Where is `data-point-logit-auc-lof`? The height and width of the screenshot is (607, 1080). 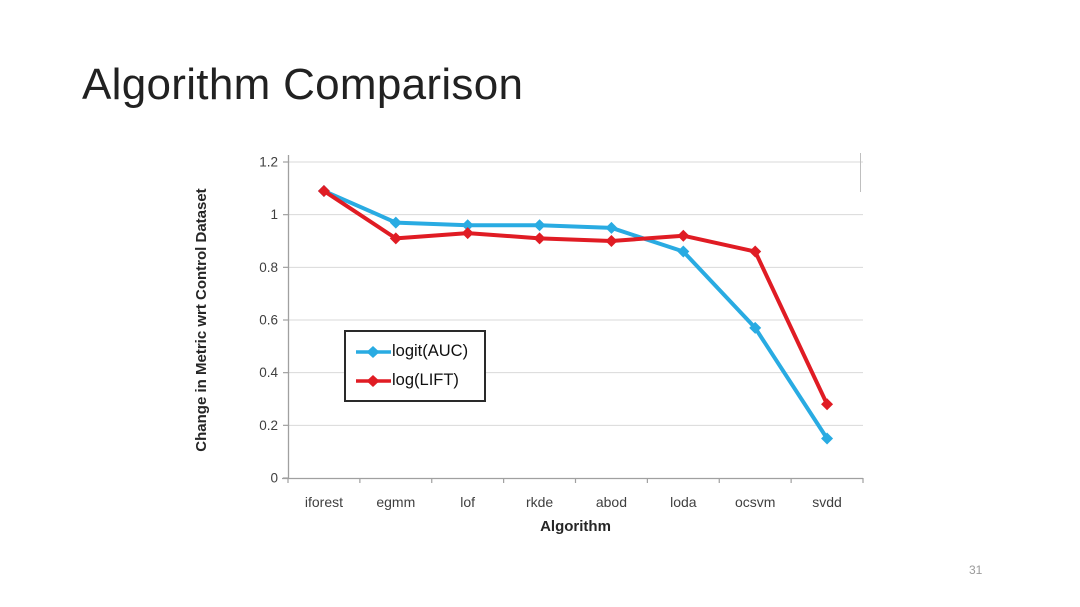
data-point-logit-auc-lof is located at coordinates (467, 225).